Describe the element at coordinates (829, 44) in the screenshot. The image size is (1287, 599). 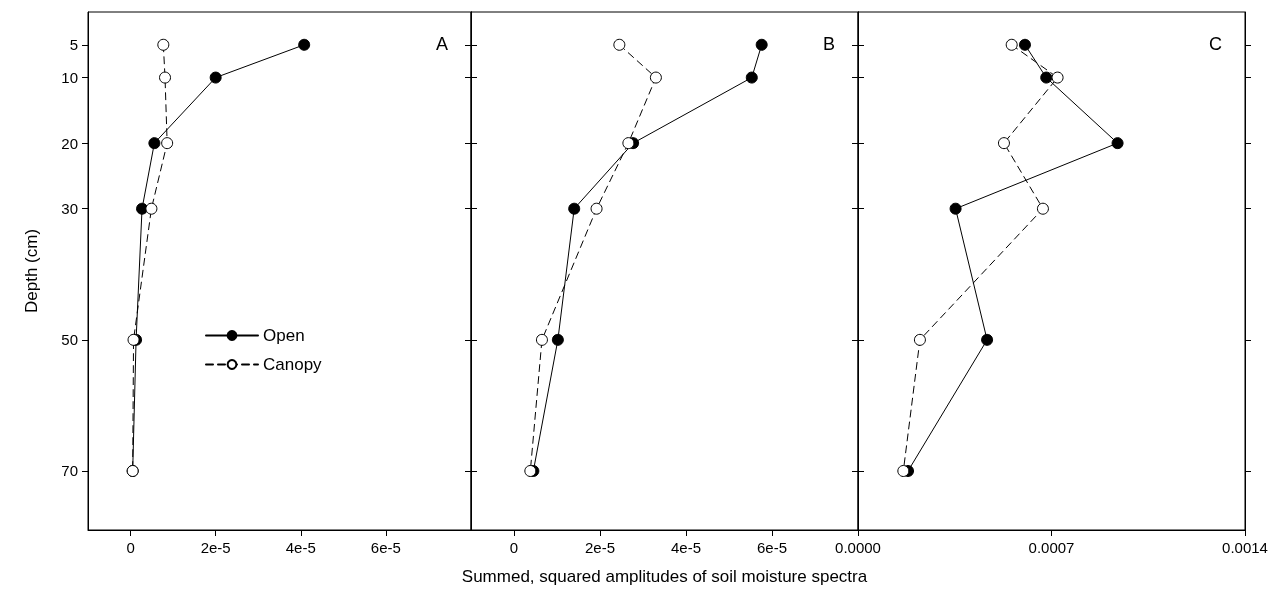
I see `text: B` at that location.